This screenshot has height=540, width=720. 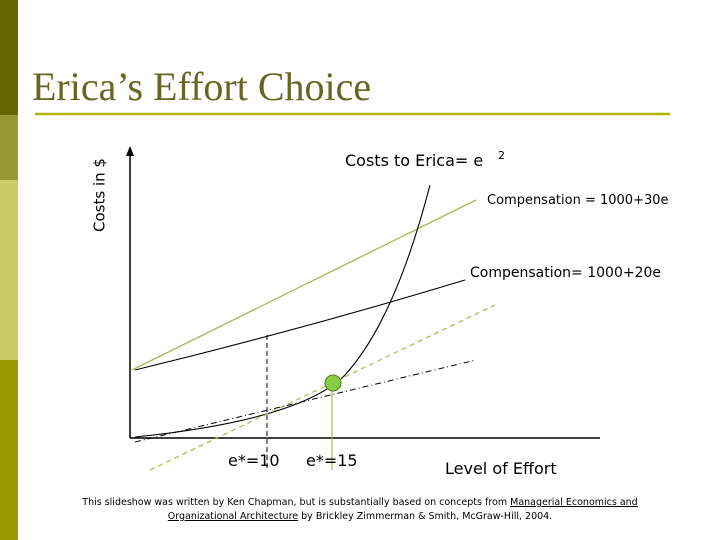 I want to click on marker-label: e*=15, so click(x=332, y=460).